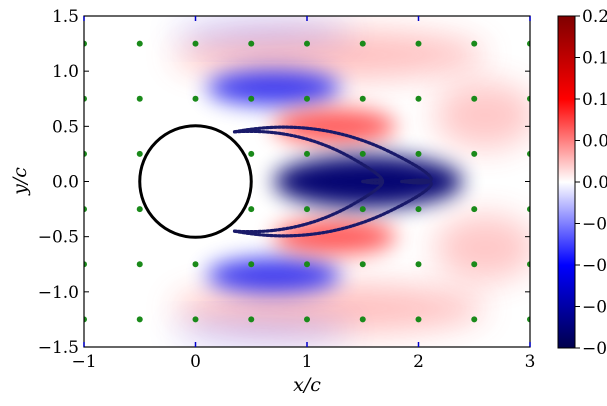 The height and width of the screenshot is (406, 607). I want to click on y-tick-label: −1.5, so click(58, 348).